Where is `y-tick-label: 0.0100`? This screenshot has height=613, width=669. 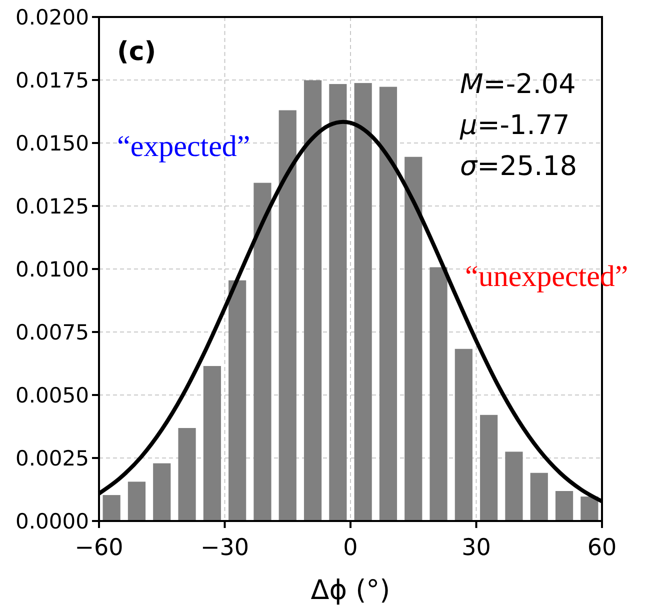
y-tick-label: 0.0100 is located at coordinates (52, 269).